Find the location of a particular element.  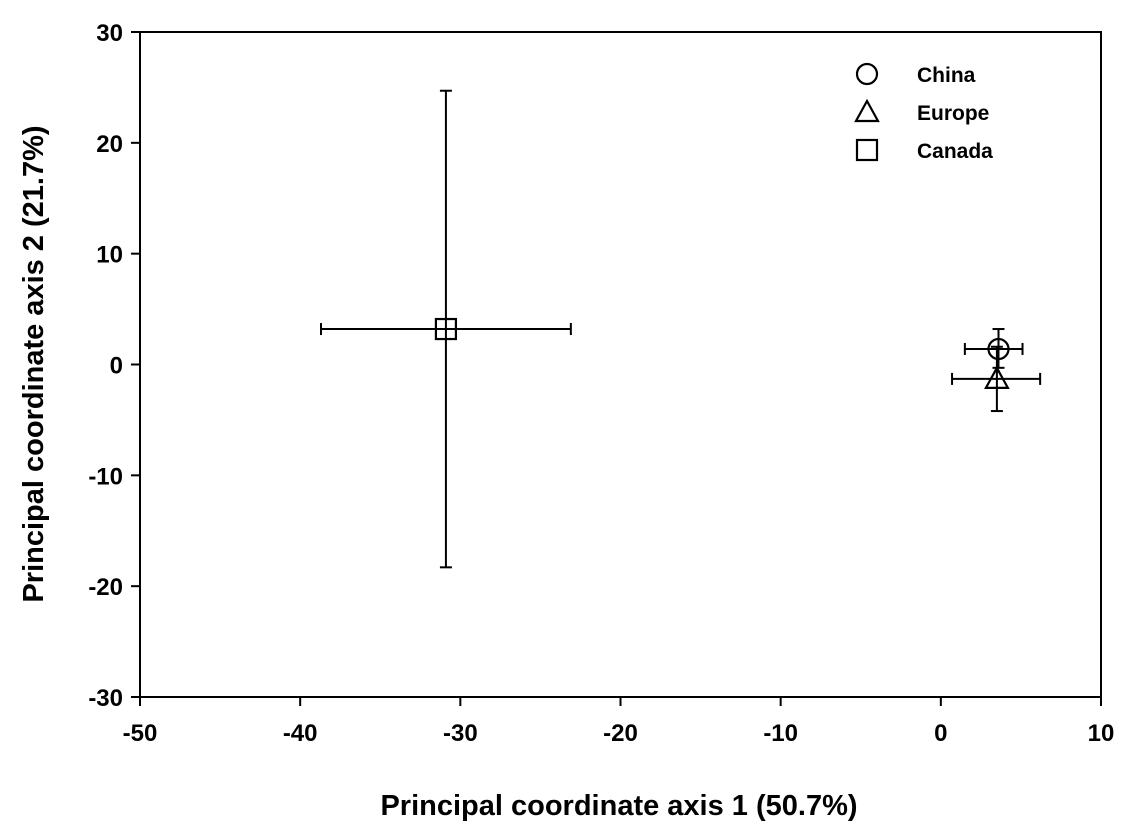

y-tick-label: 10 is located at coordinates (109, 255).